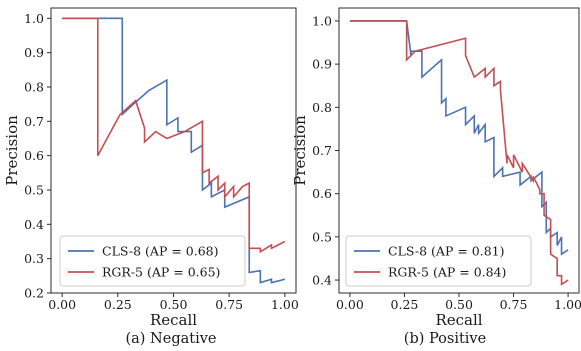 Image resolution: width=581 pixels, height=351 pixels. What do you see at coordinates (34, 293) in the screenshot?
I see `y-tick-label: 0.2` at bounding box center [34, 293].